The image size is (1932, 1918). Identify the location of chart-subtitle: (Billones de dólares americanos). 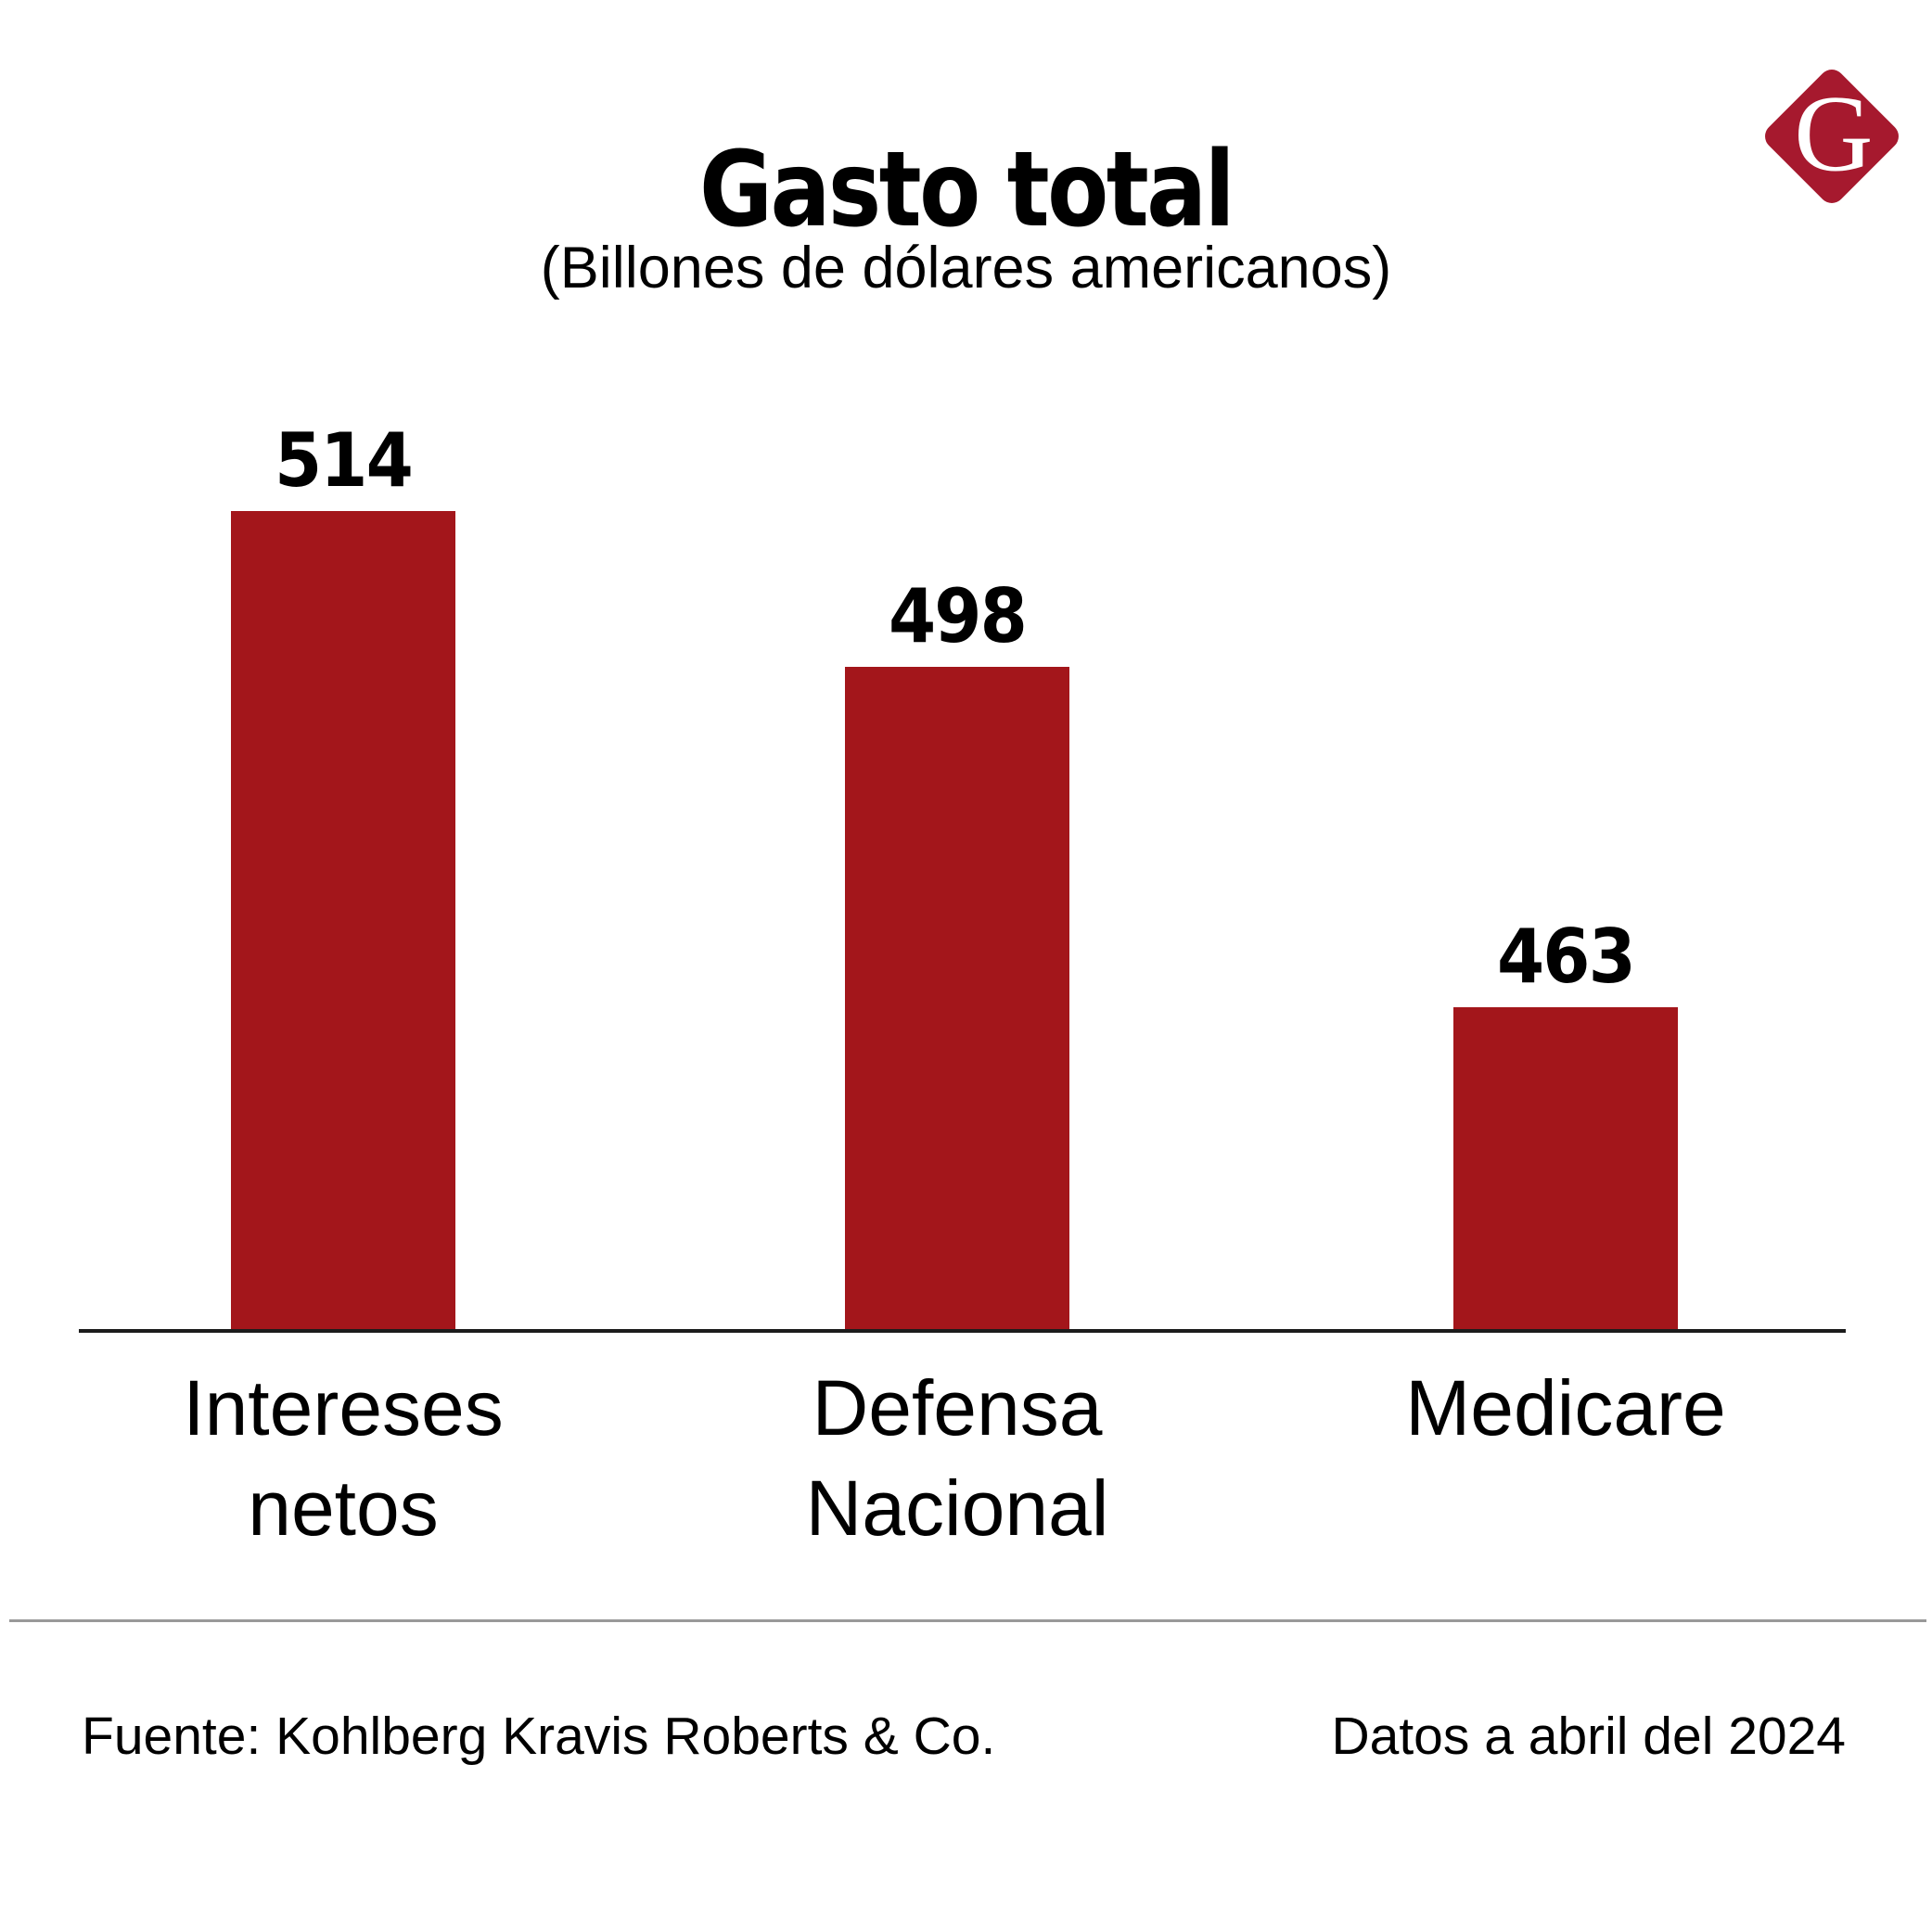
(966, 268).